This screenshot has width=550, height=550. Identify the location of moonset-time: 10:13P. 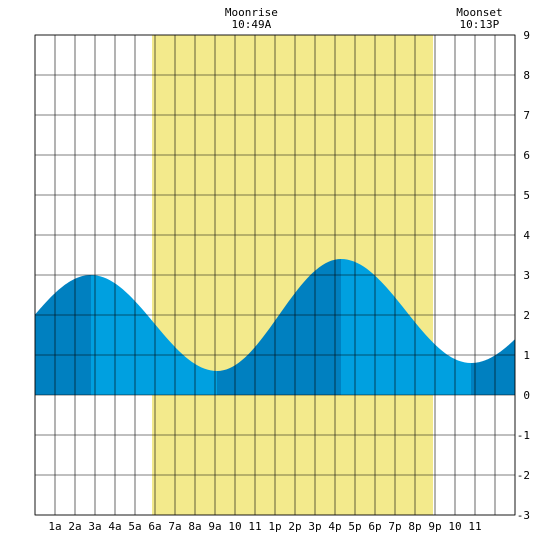
(480, 24).